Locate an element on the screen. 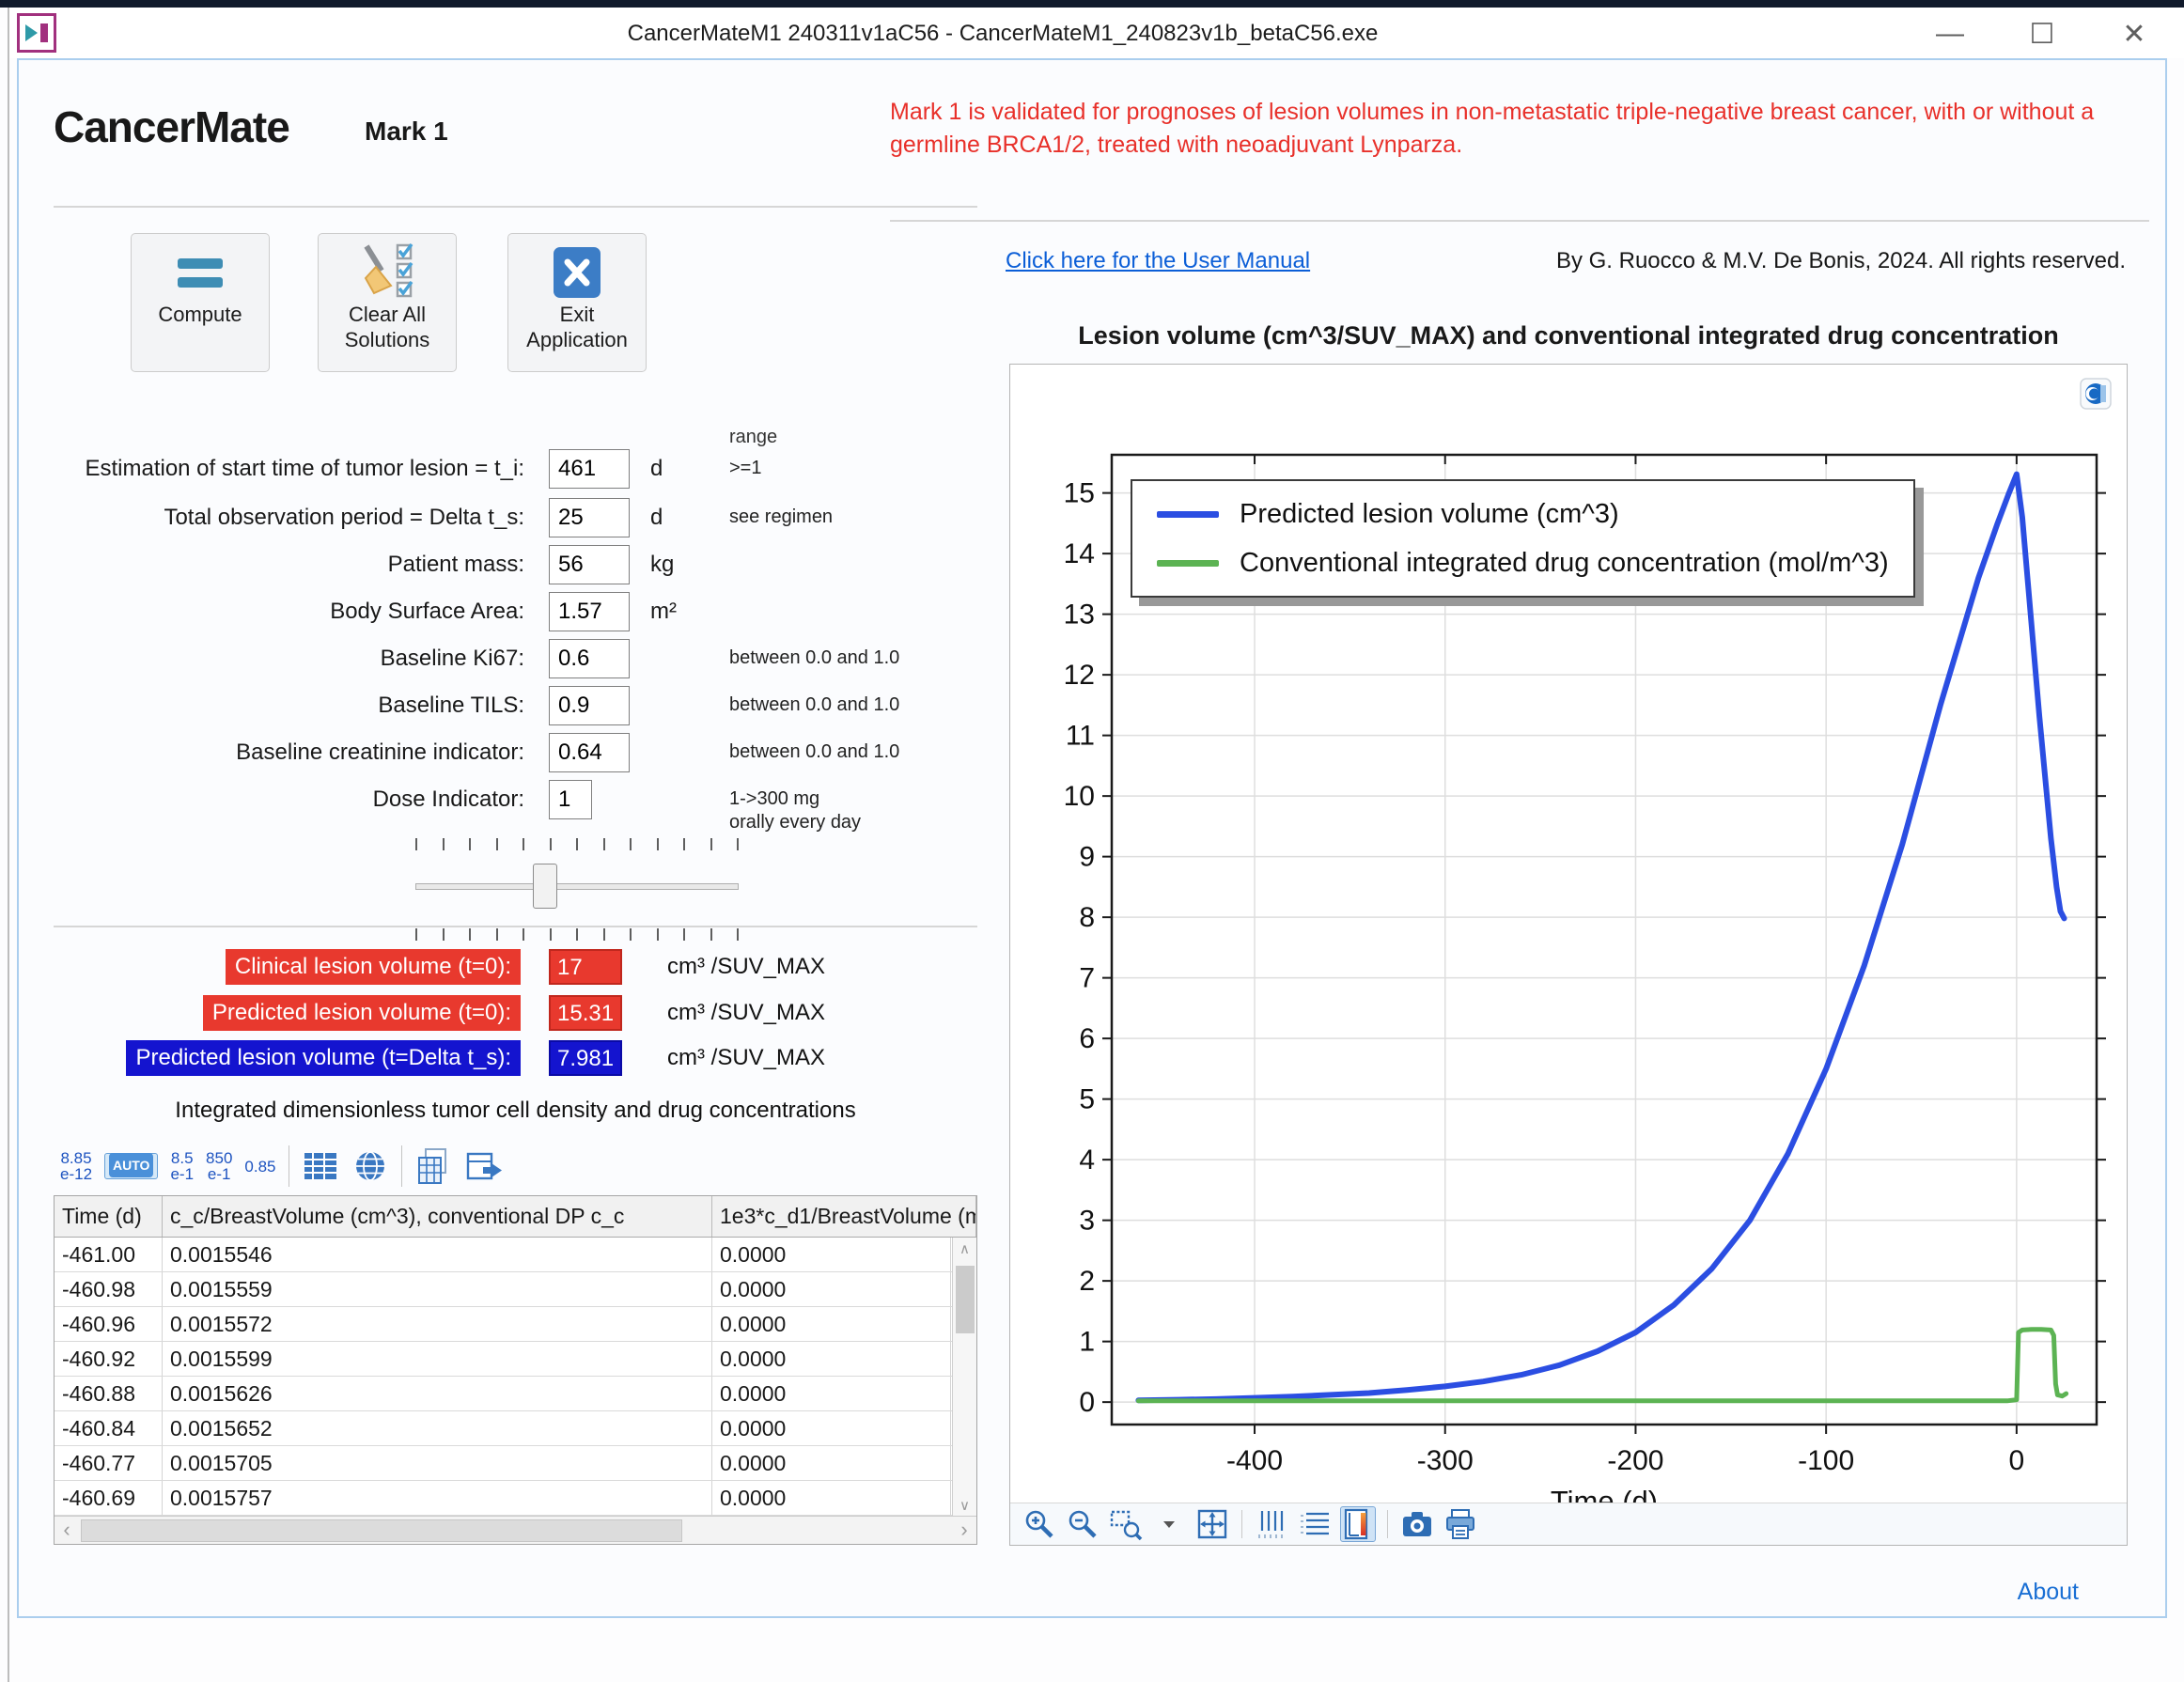 This screenshot has width=2184, height=1682. compute-button: Compute is located at coordinates (200, 302).